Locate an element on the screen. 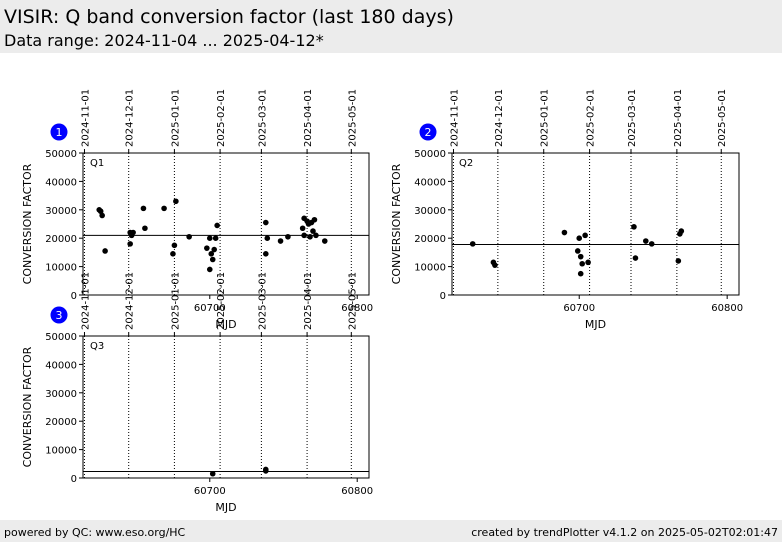  header-bar is located at coordinates (391, 26).